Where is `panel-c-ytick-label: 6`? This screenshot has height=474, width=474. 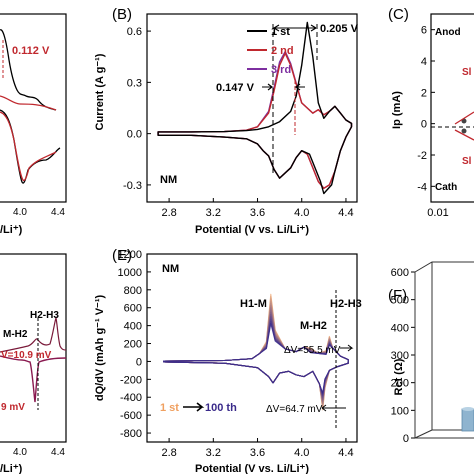 panel-c-ytick-label: 6 is located at coordinates (424, 31).